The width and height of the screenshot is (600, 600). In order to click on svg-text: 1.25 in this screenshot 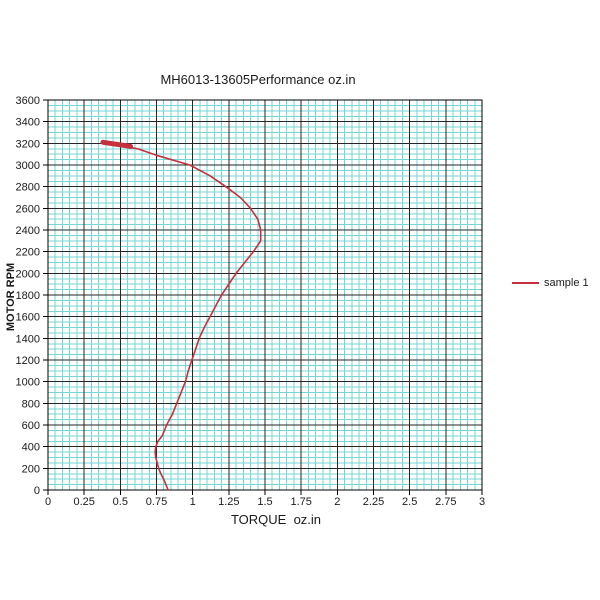, I will do `click(228, 502)`.